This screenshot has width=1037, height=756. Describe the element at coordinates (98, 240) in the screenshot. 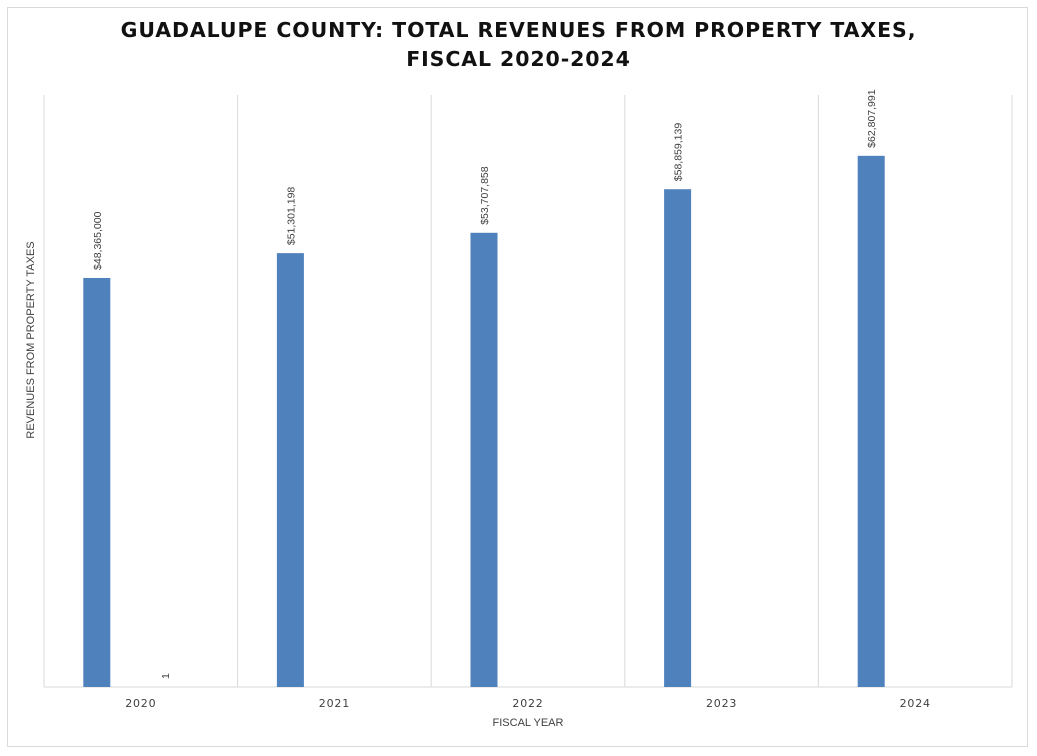

I see `data-label-2020: $48,365,000` at that location.